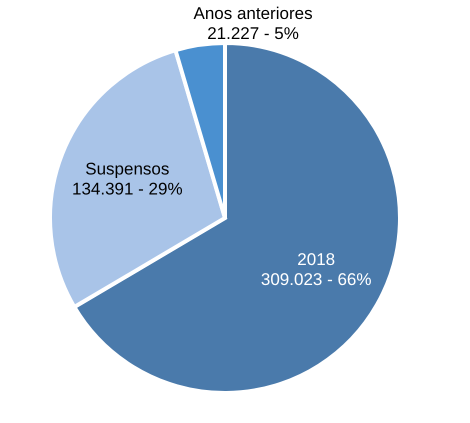 The width and height of the screenshot is (470, 423). I want to click on slice-label: Suspensos, so click(127, 169).